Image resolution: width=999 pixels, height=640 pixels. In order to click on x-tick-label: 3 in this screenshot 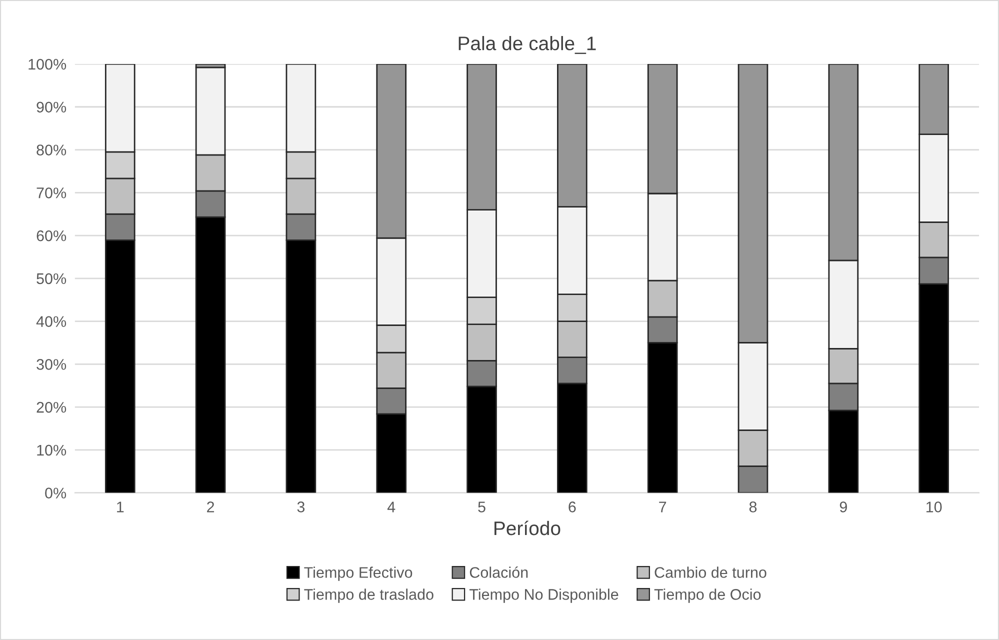, I will do `click(301, 507)`.